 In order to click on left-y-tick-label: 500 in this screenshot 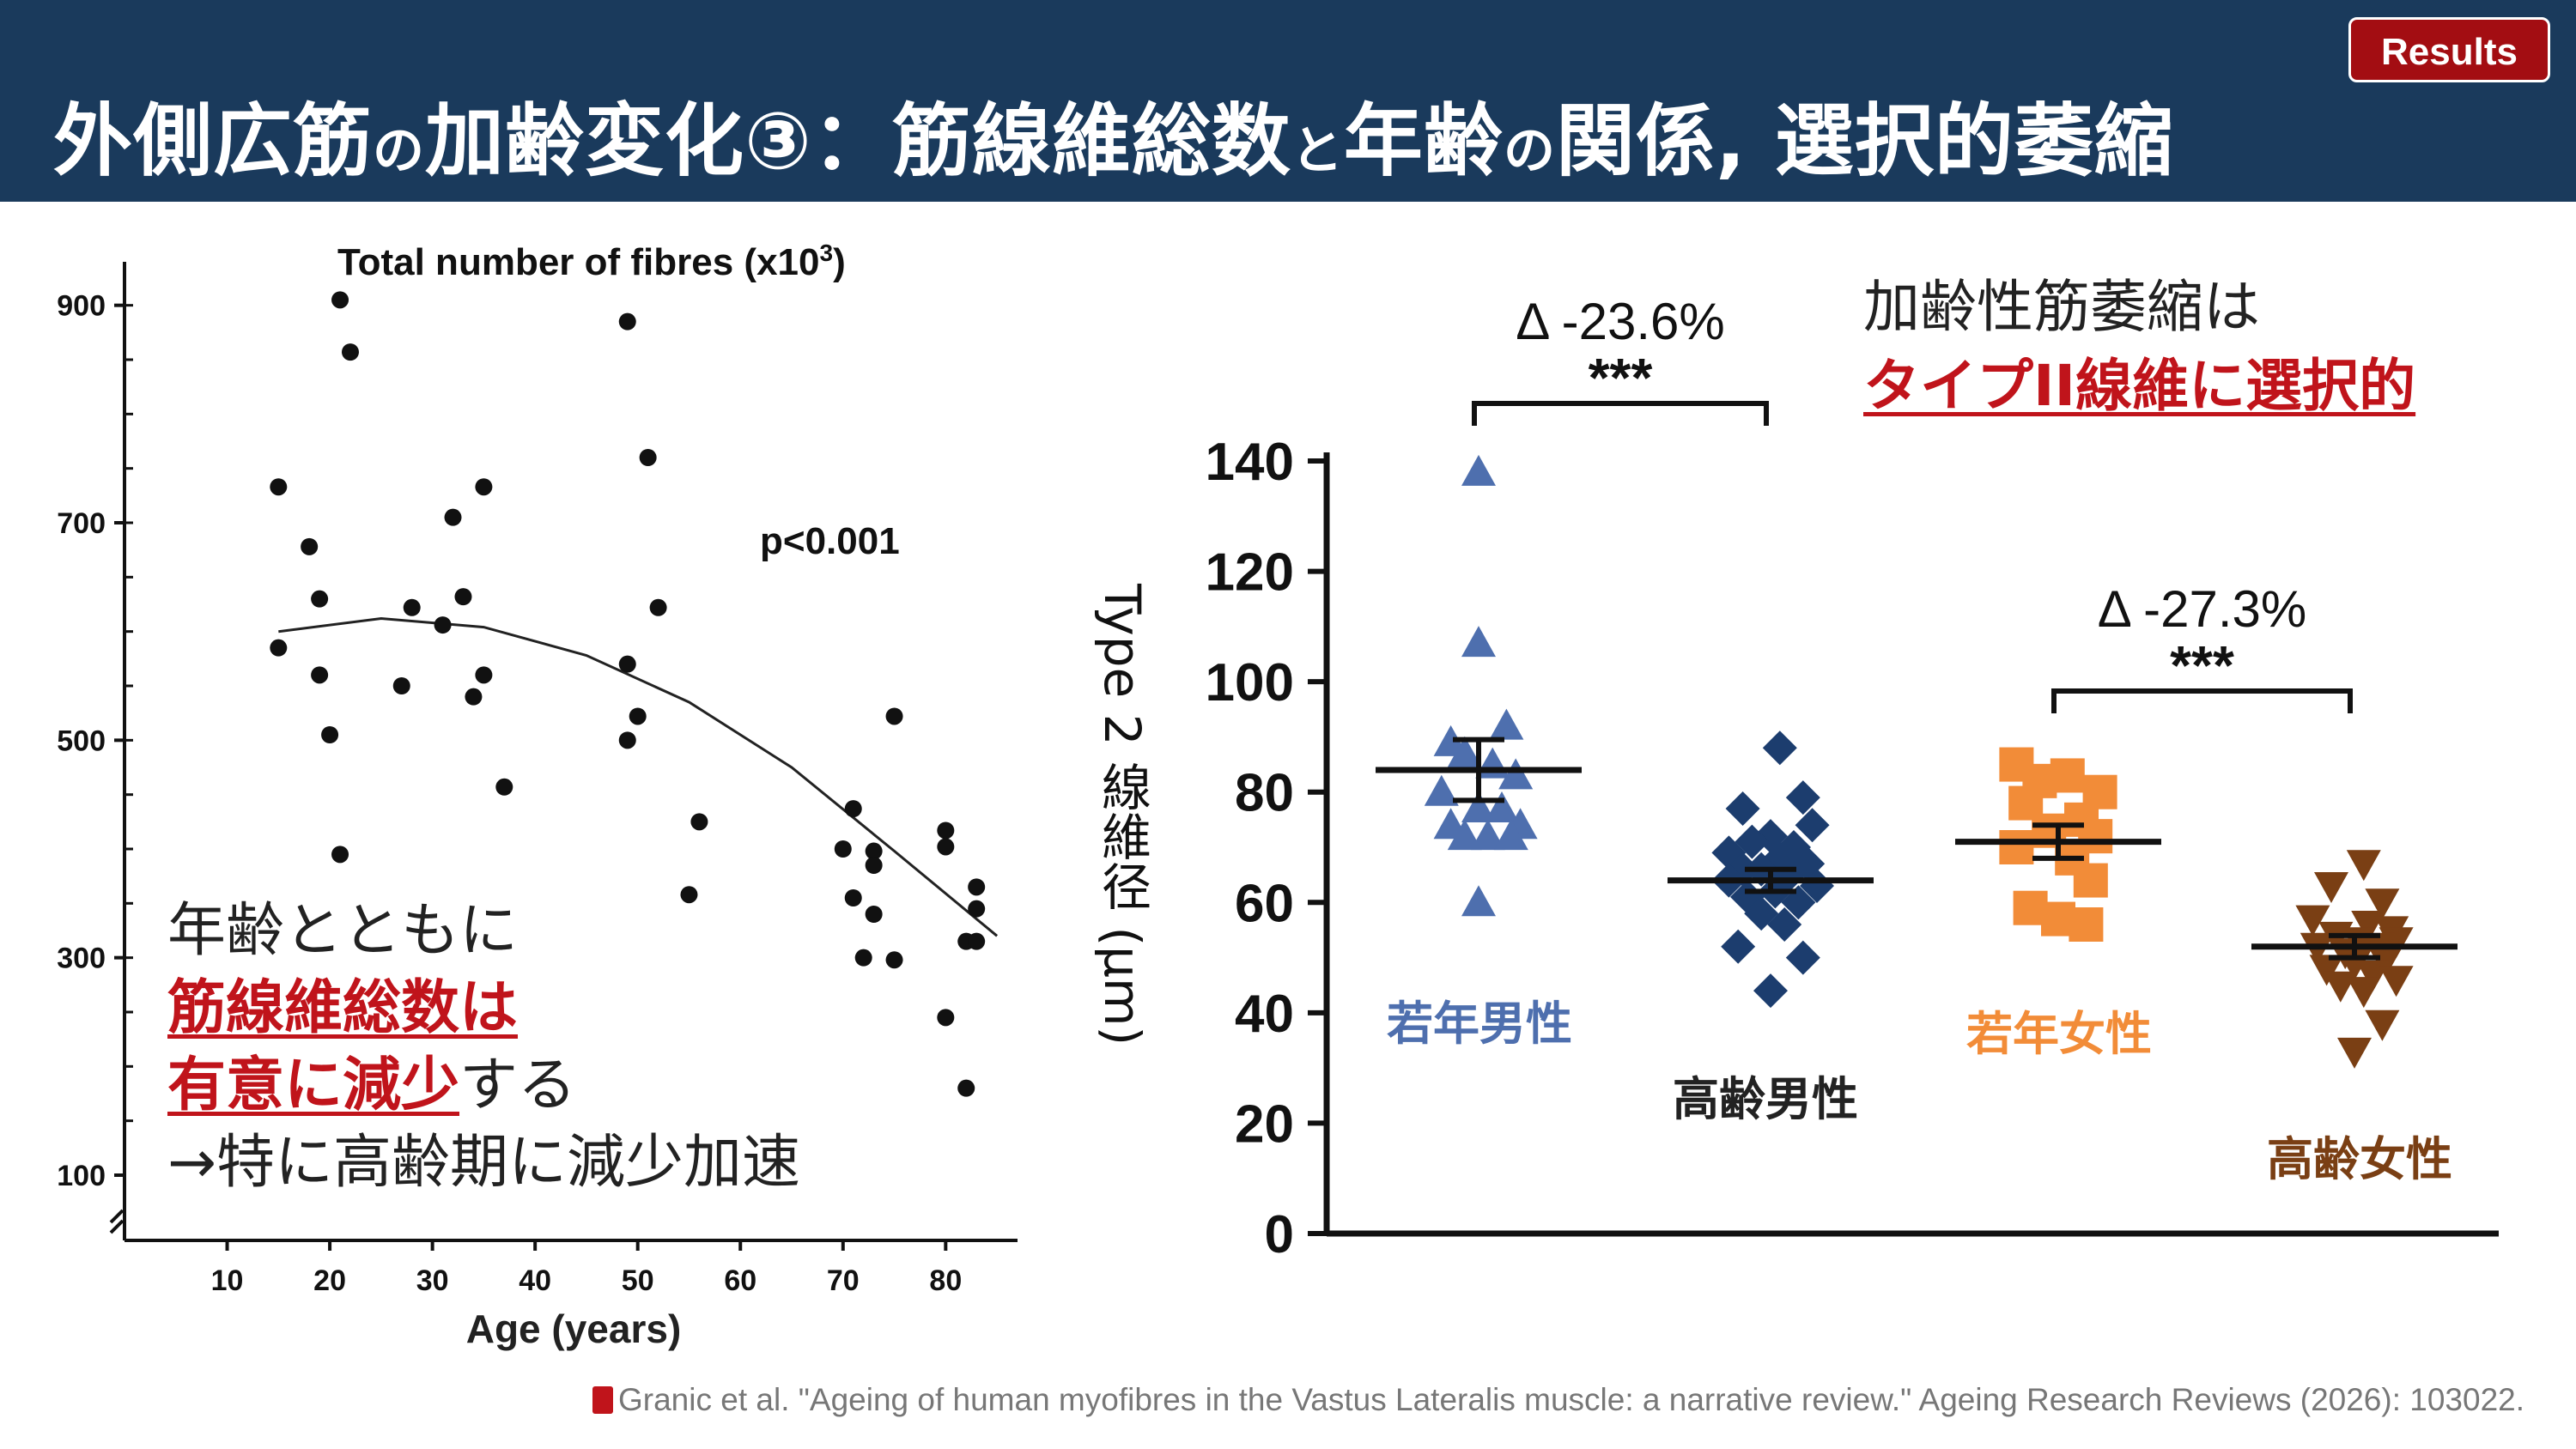, I will do `click(82, 740)`.